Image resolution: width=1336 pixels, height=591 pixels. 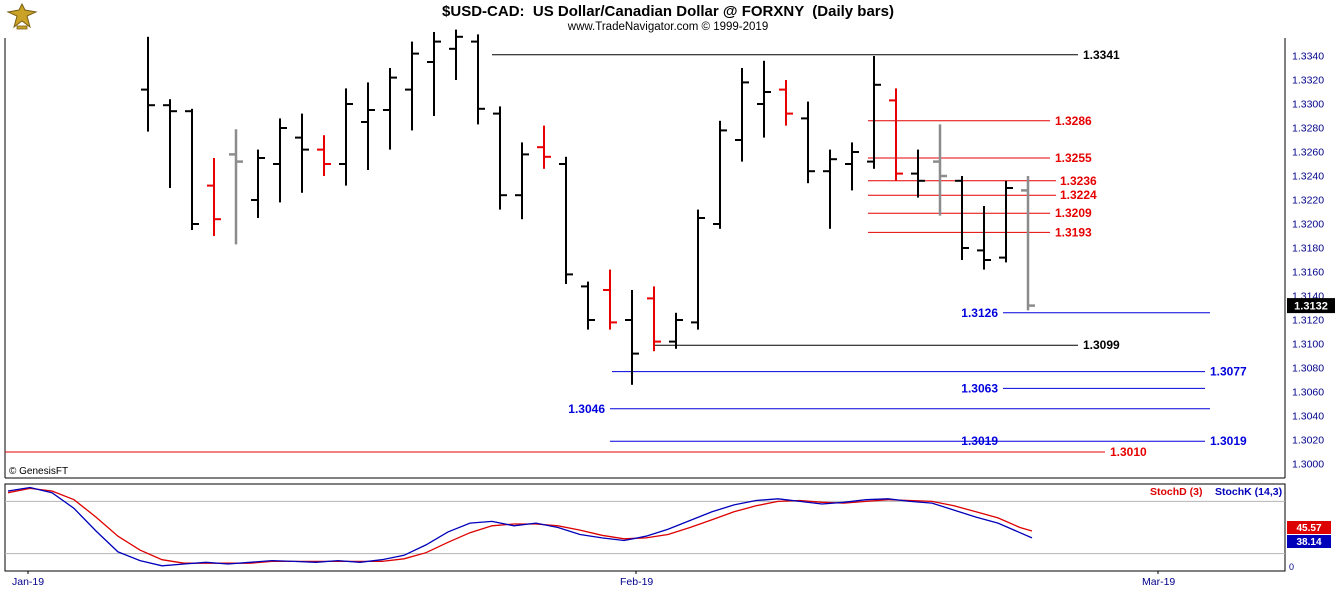 I want to click on stochastic-panel: StochD (3) StochK (14,3) 0, so click(x=649, y=527).